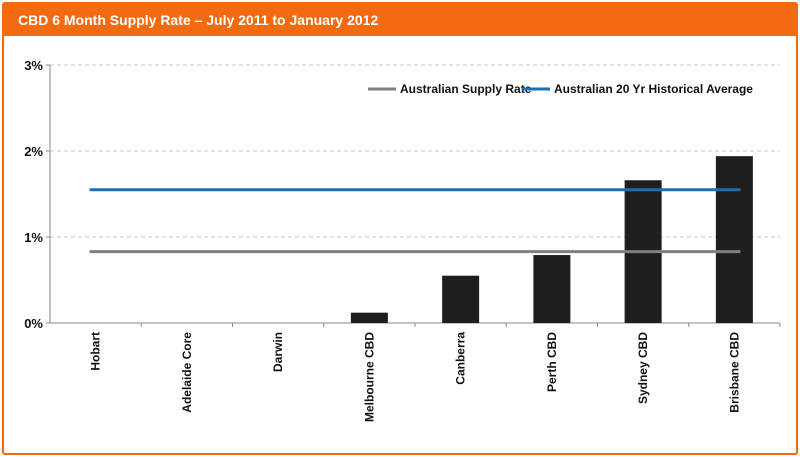  What do you see at coordinates (461, 358) in the screenshot?
I see `x-tick-label: Canberra` at bounding box center [461, 358].